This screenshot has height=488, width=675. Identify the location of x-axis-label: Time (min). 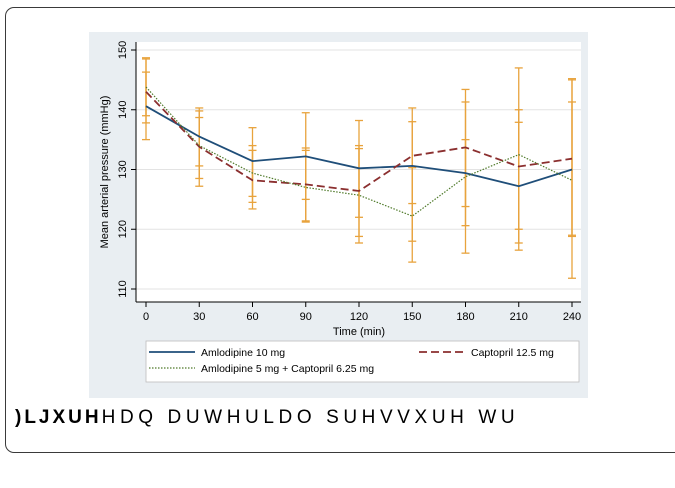
(359, 332).